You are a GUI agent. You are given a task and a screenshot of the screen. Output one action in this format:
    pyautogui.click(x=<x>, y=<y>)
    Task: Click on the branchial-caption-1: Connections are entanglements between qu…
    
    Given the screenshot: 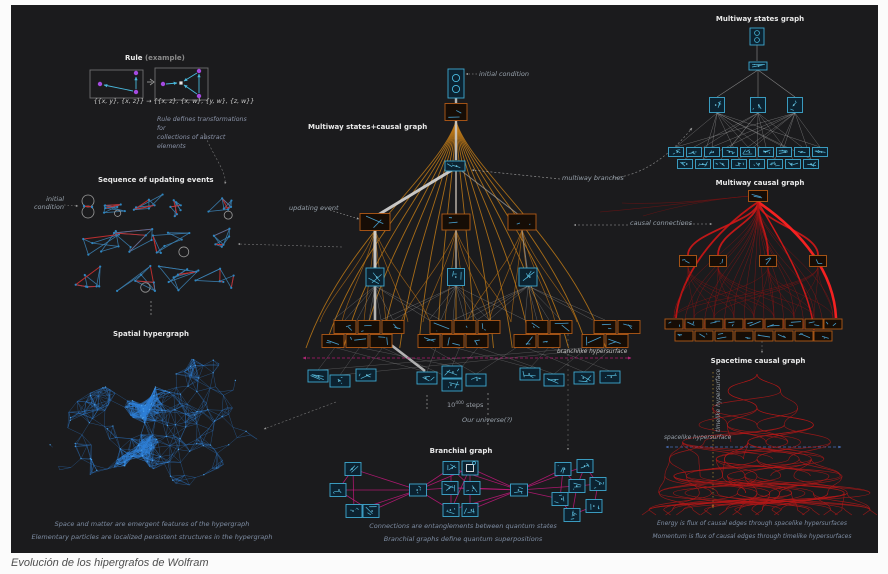 What is the action you would take?
    pyautogui.click(x=463, y=526)
    